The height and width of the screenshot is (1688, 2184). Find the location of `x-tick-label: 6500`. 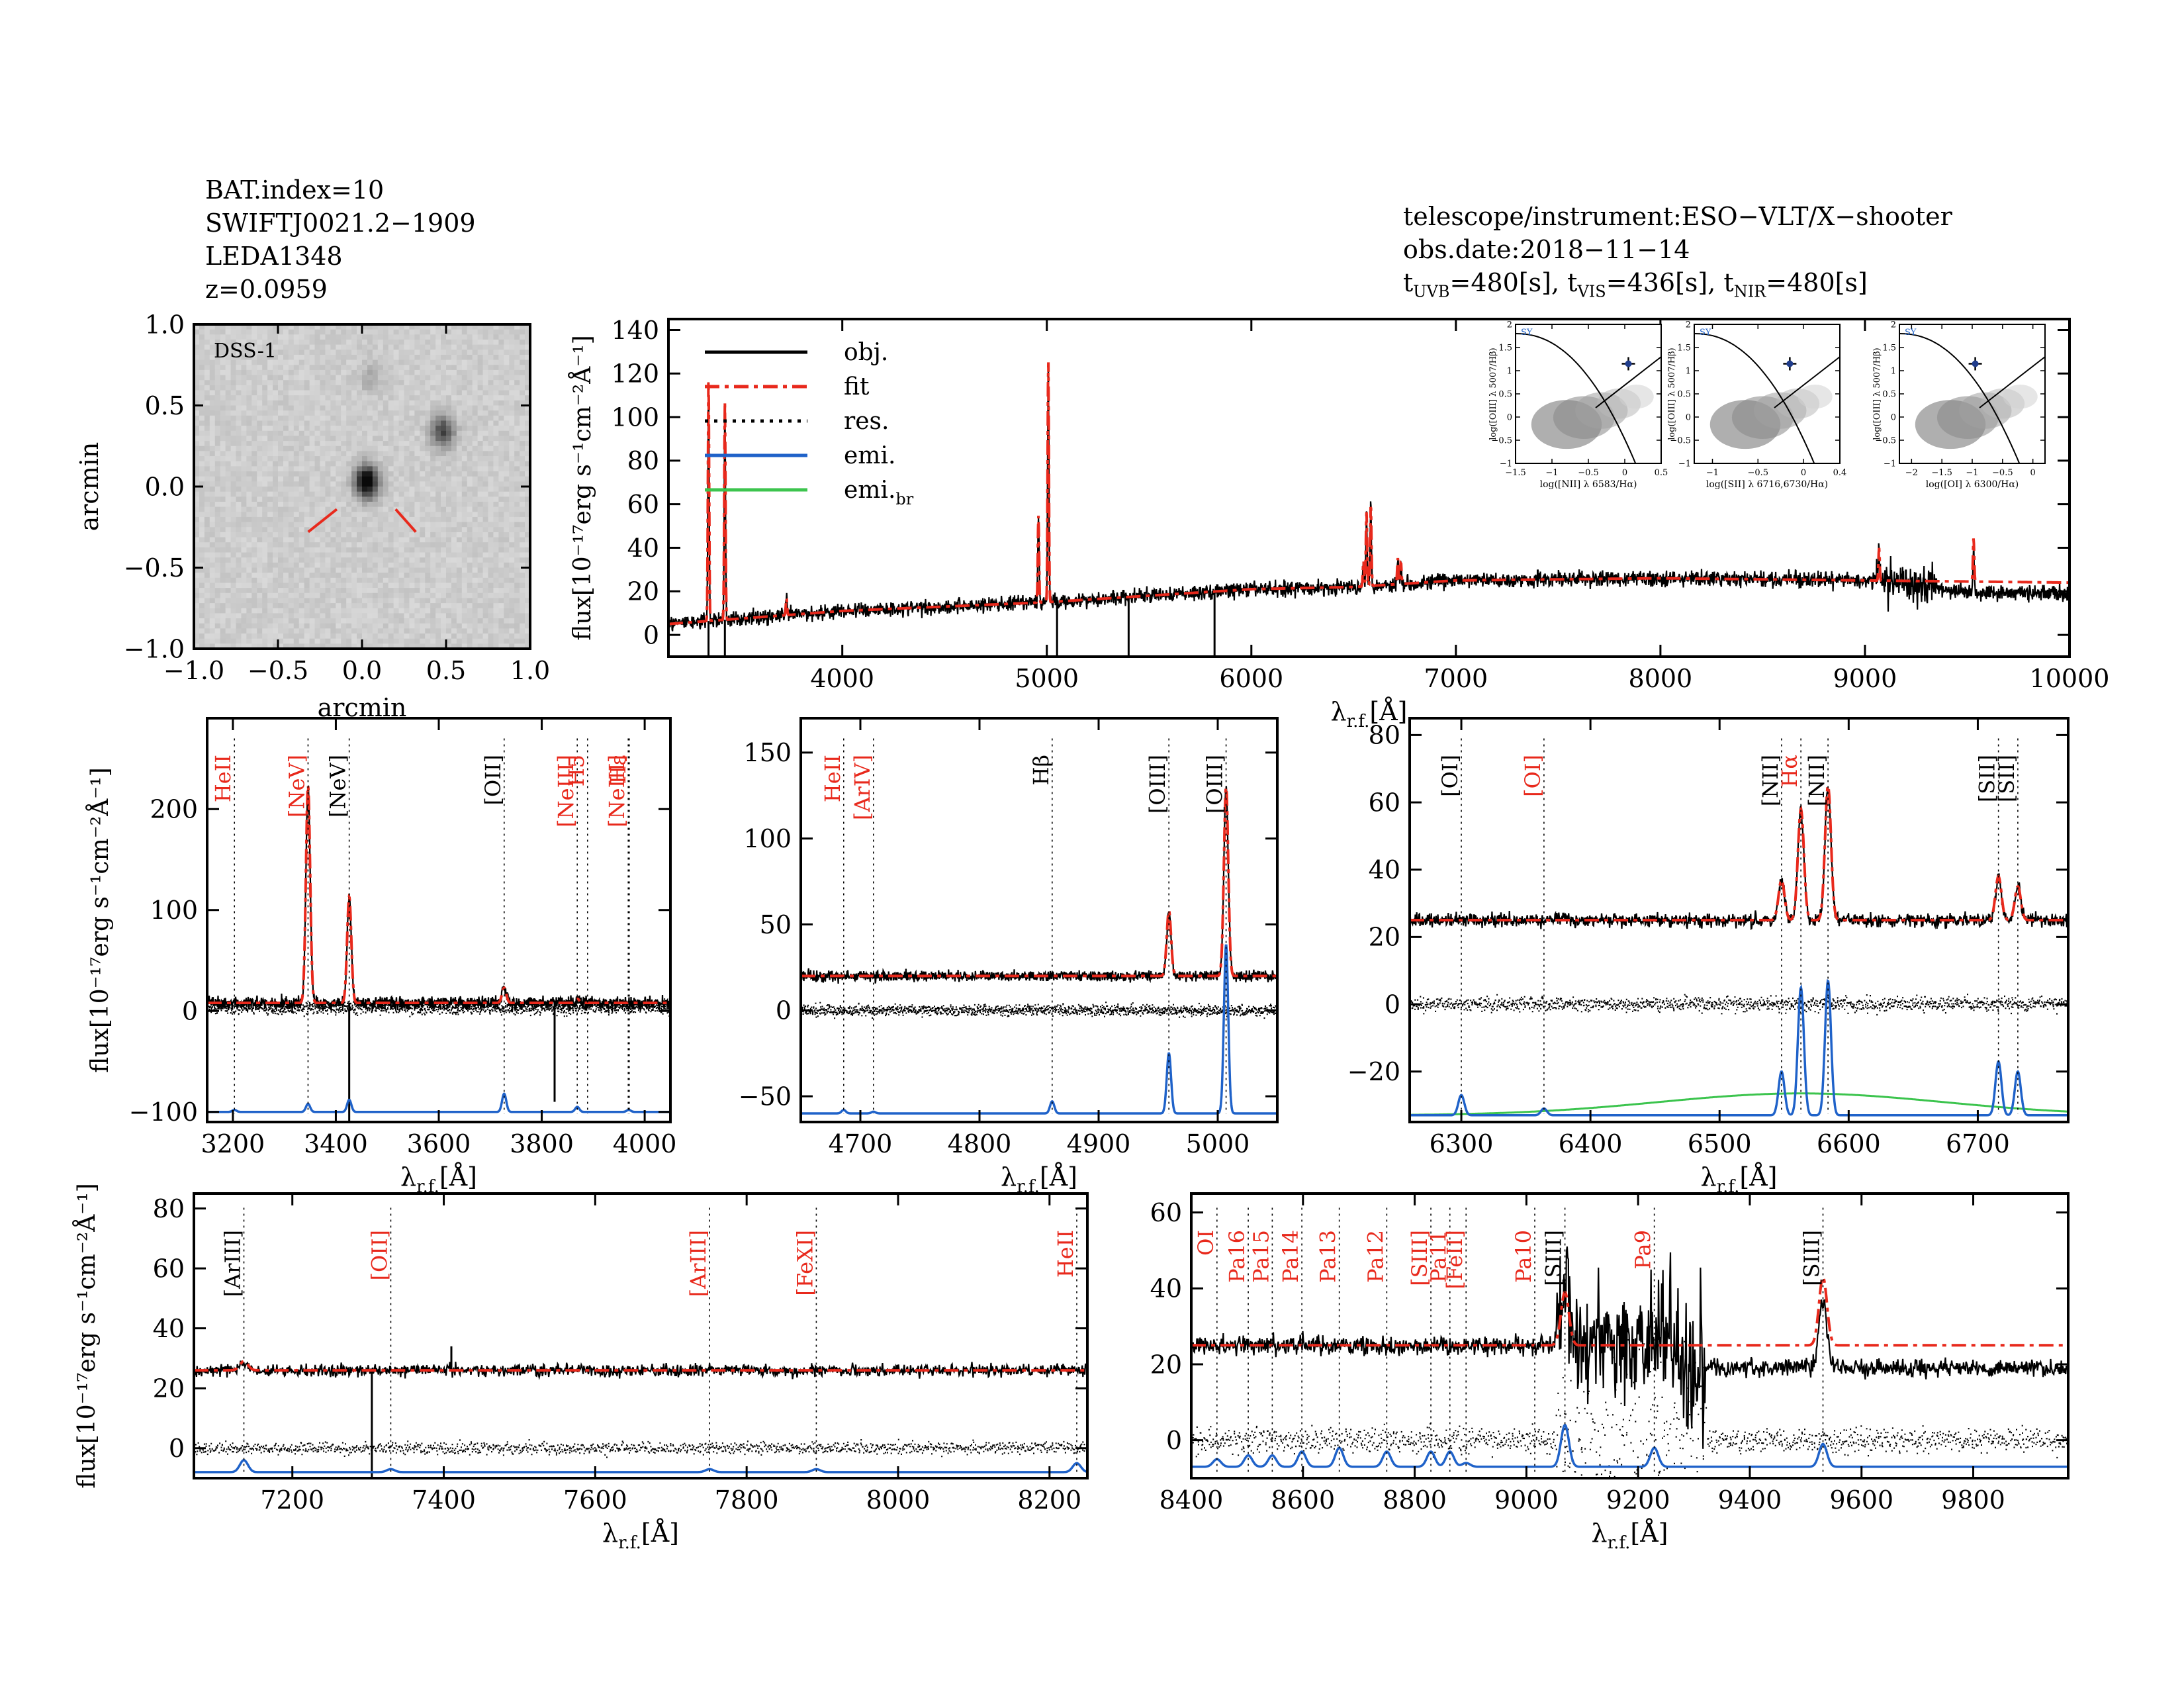

x-tick-label: 6500 is located at coordinates (1720, 1143).